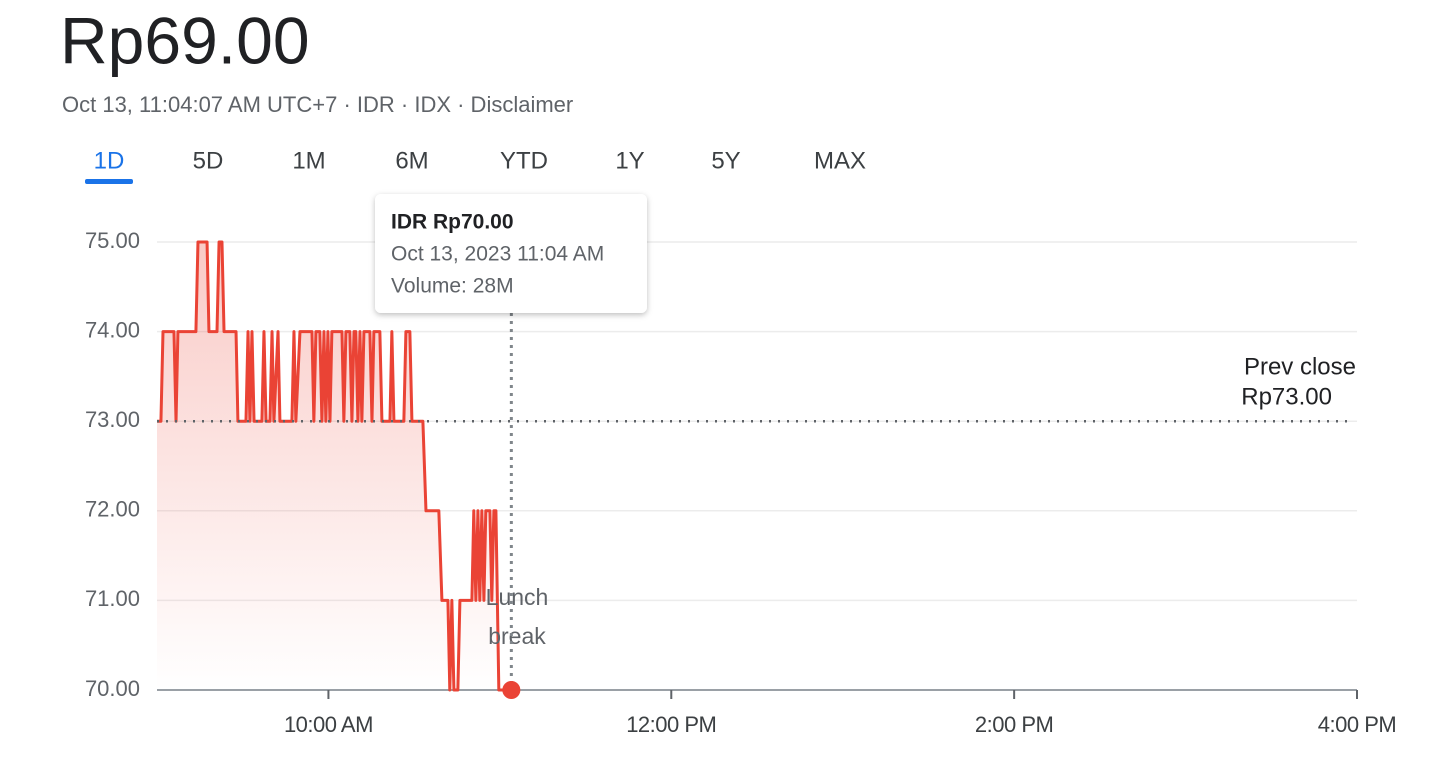 The image size is (1446, 767). I want to click on prev-close-label: Prev close, so click(1300, 366).